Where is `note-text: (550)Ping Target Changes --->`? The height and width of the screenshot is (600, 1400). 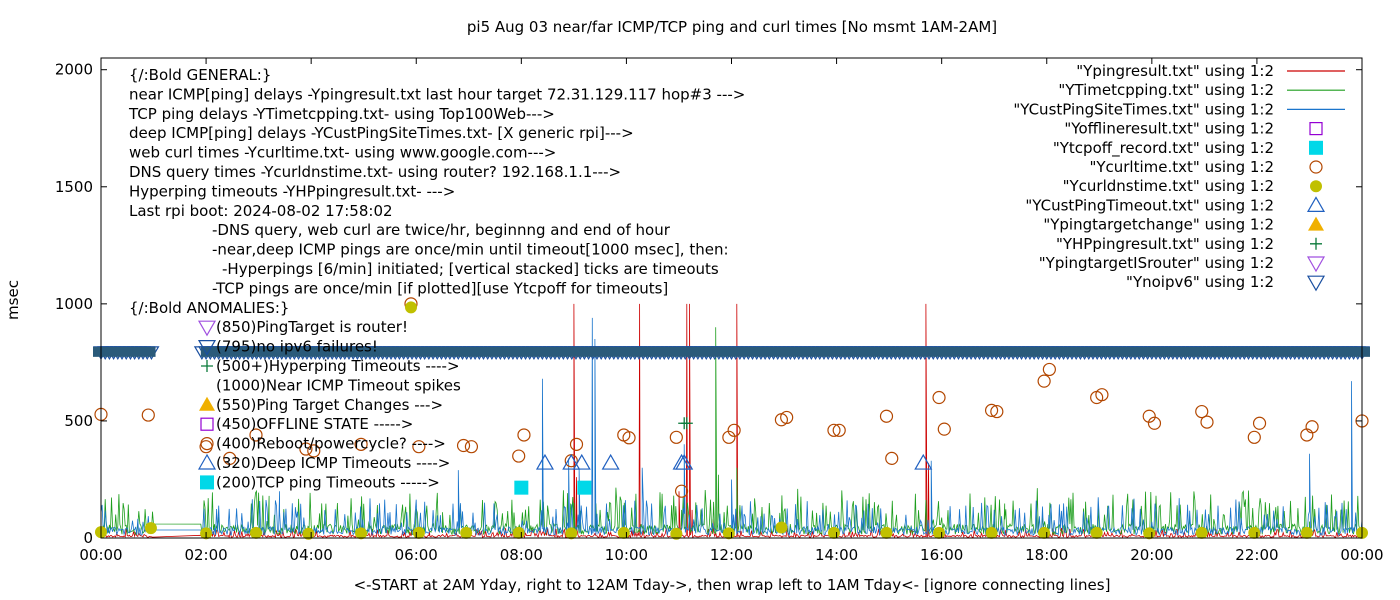
note-text: (550)Ping Target Changes ---> is located at coordinates (329, 405).